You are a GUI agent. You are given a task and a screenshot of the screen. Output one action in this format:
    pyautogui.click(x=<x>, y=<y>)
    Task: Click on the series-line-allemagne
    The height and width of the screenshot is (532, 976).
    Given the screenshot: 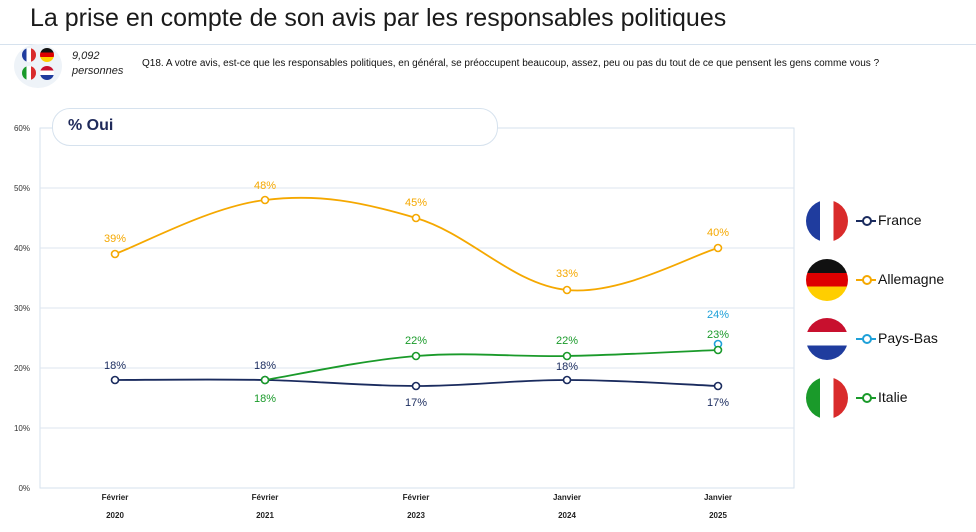 What is the action you would take?
    pyautogui.click(x=416, y=244)
    